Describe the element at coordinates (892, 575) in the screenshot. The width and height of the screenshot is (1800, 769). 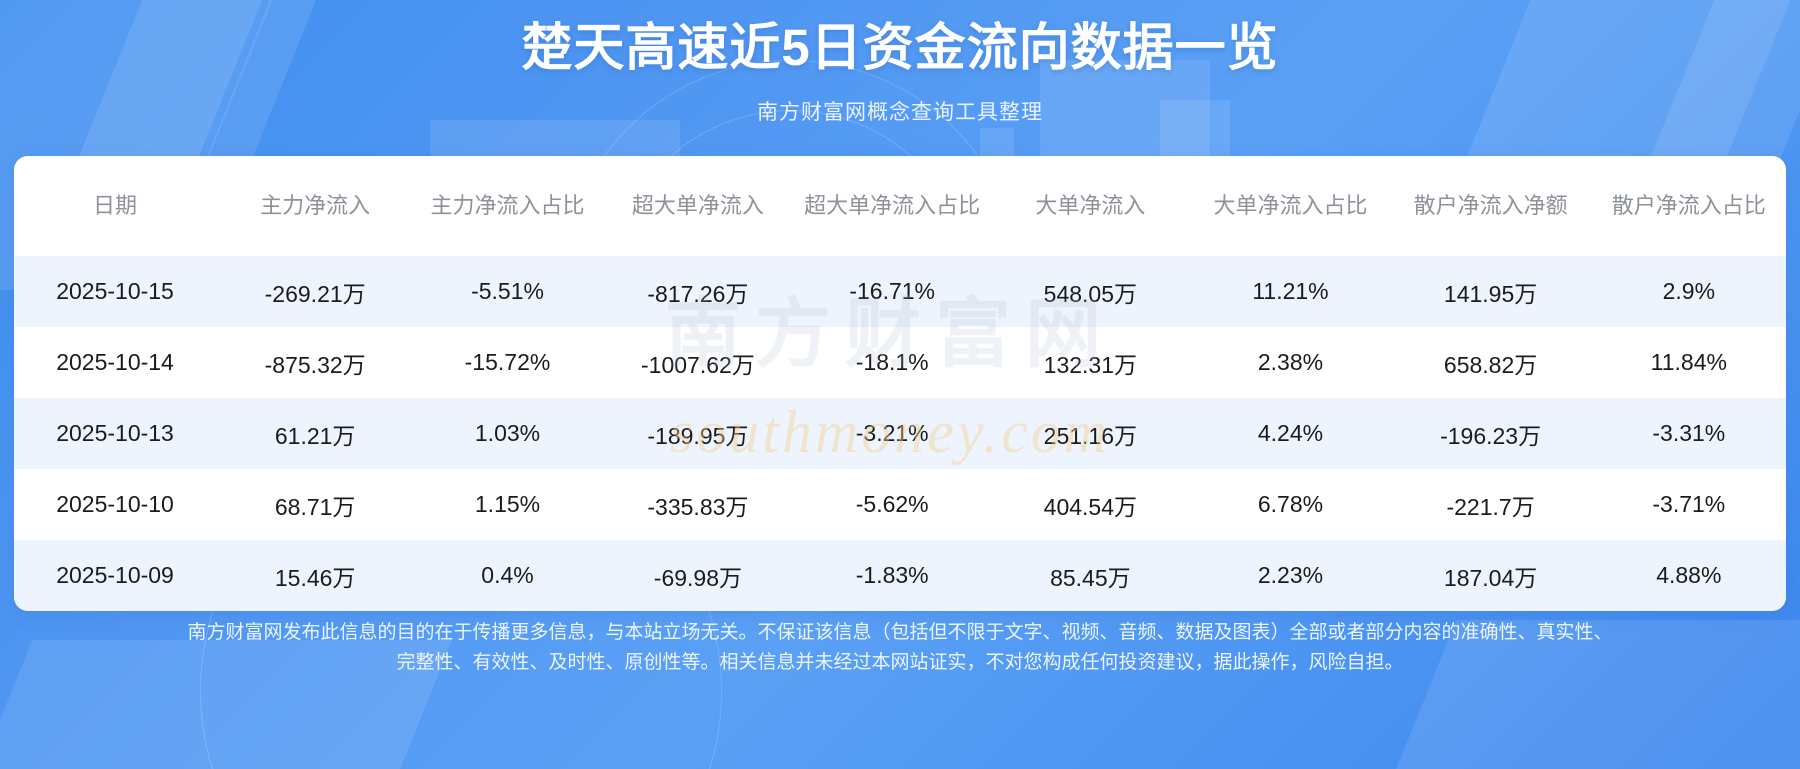
I see `cell-xl-pct: -1.83%` at that location.